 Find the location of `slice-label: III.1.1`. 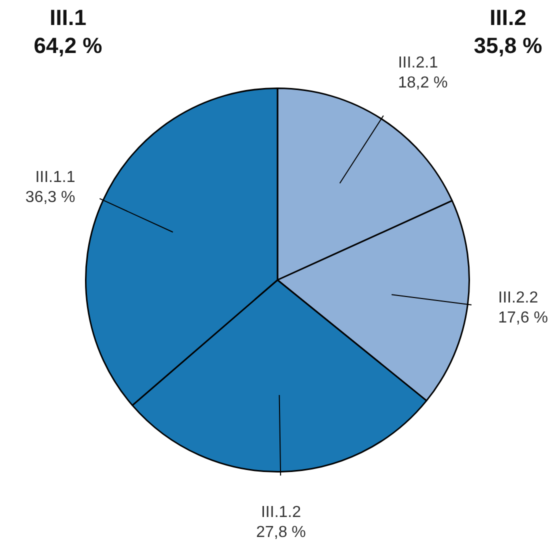

slice-label: III.1.1 is located at coordinates (55, 177).